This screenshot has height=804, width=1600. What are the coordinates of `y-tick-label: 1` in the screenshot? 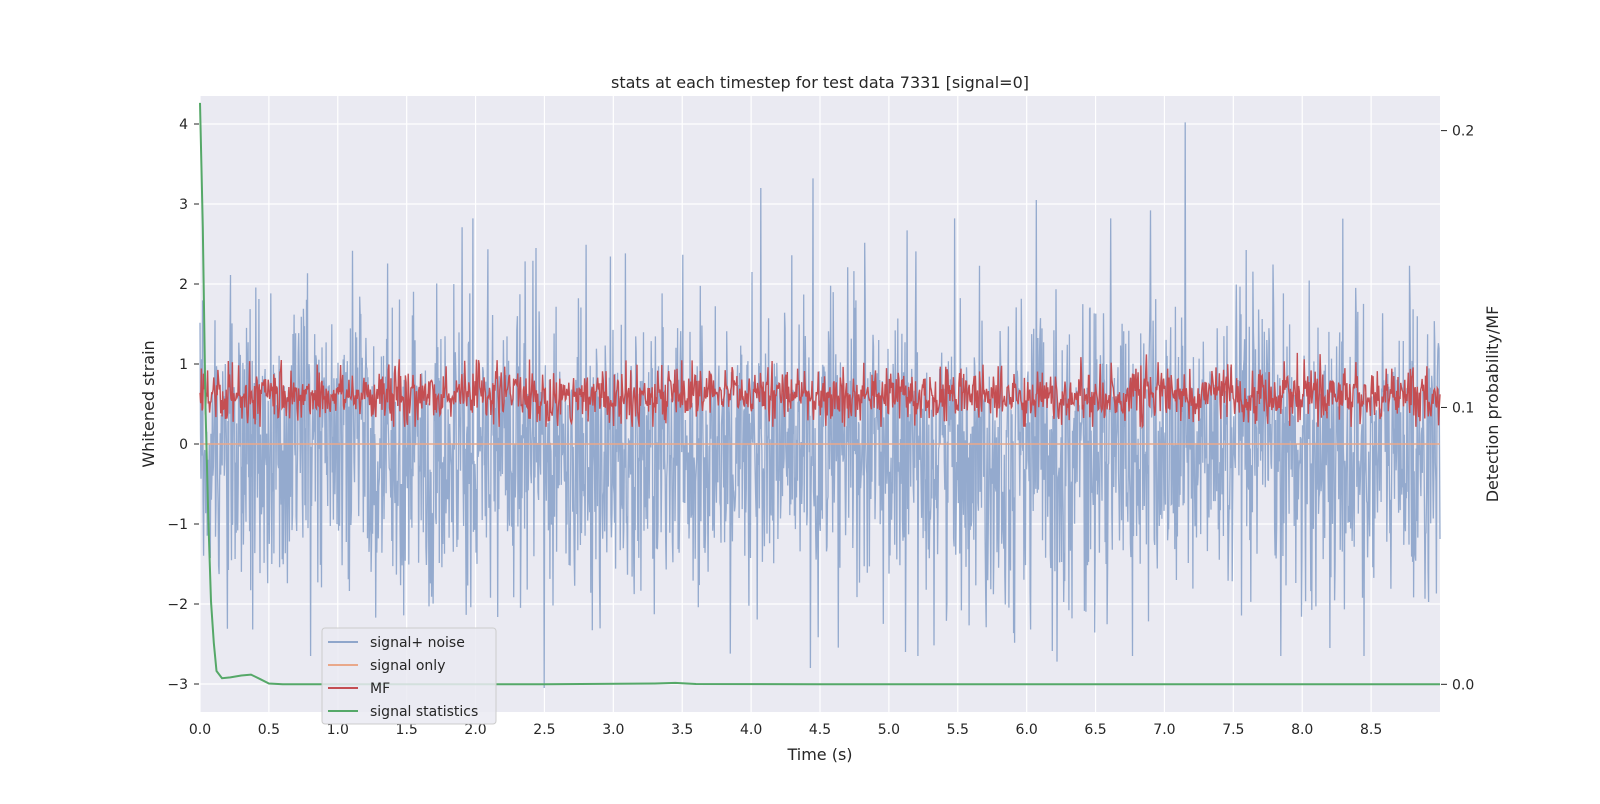 It's located at (183, 365).